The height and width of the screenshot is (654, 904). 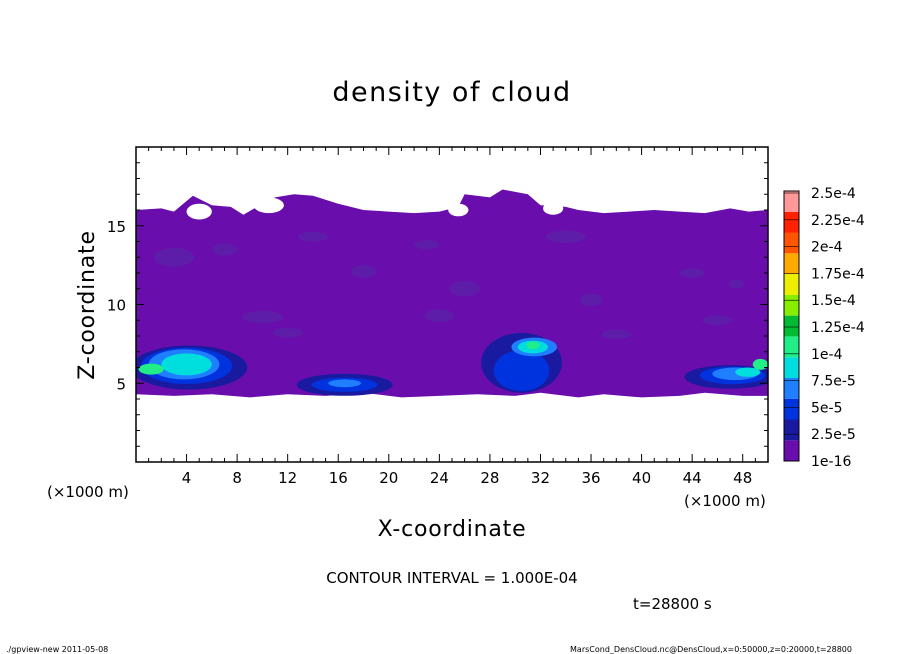 I want to click on y-axis-label: Z-coordinate, so click(x=87, y=305).